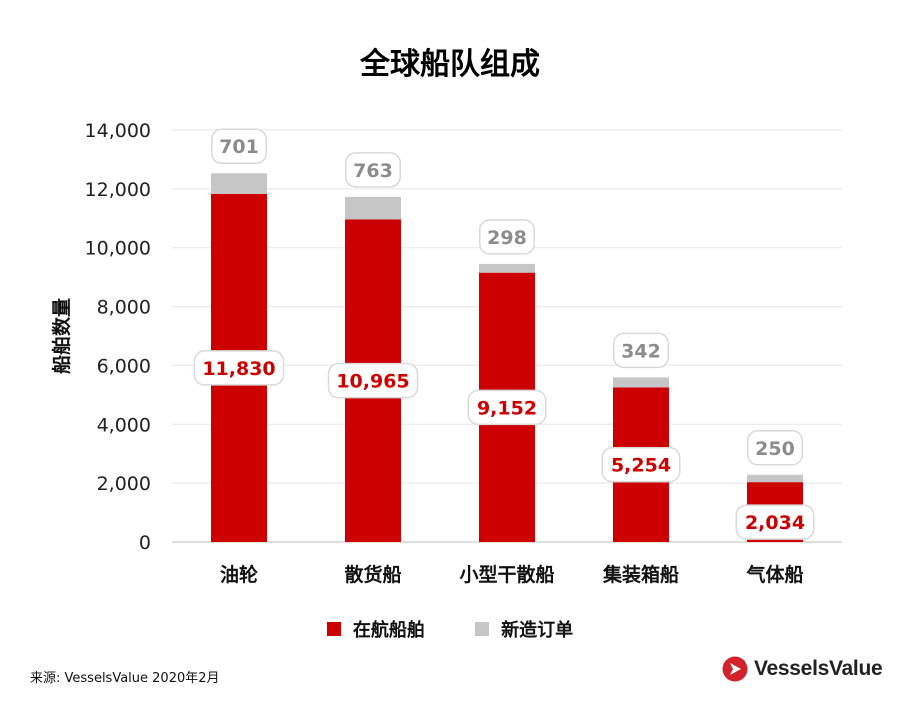  I want to click on y-tick-label: 0, so click(145, 543).